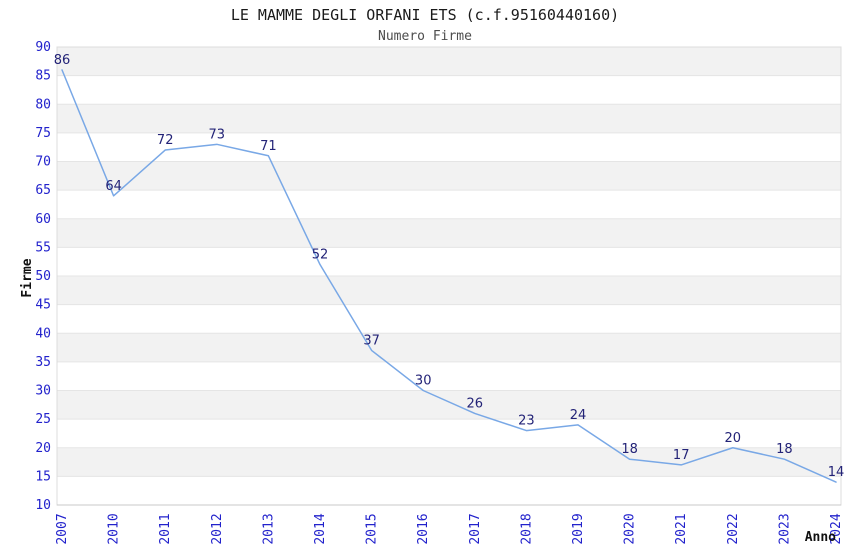 The height and width of the screenshot is (550, 850). What do you see at coordinates (733, 528) in the screenshot?
I see `x-tick-label: 2022` at bounding box center [733, 528].